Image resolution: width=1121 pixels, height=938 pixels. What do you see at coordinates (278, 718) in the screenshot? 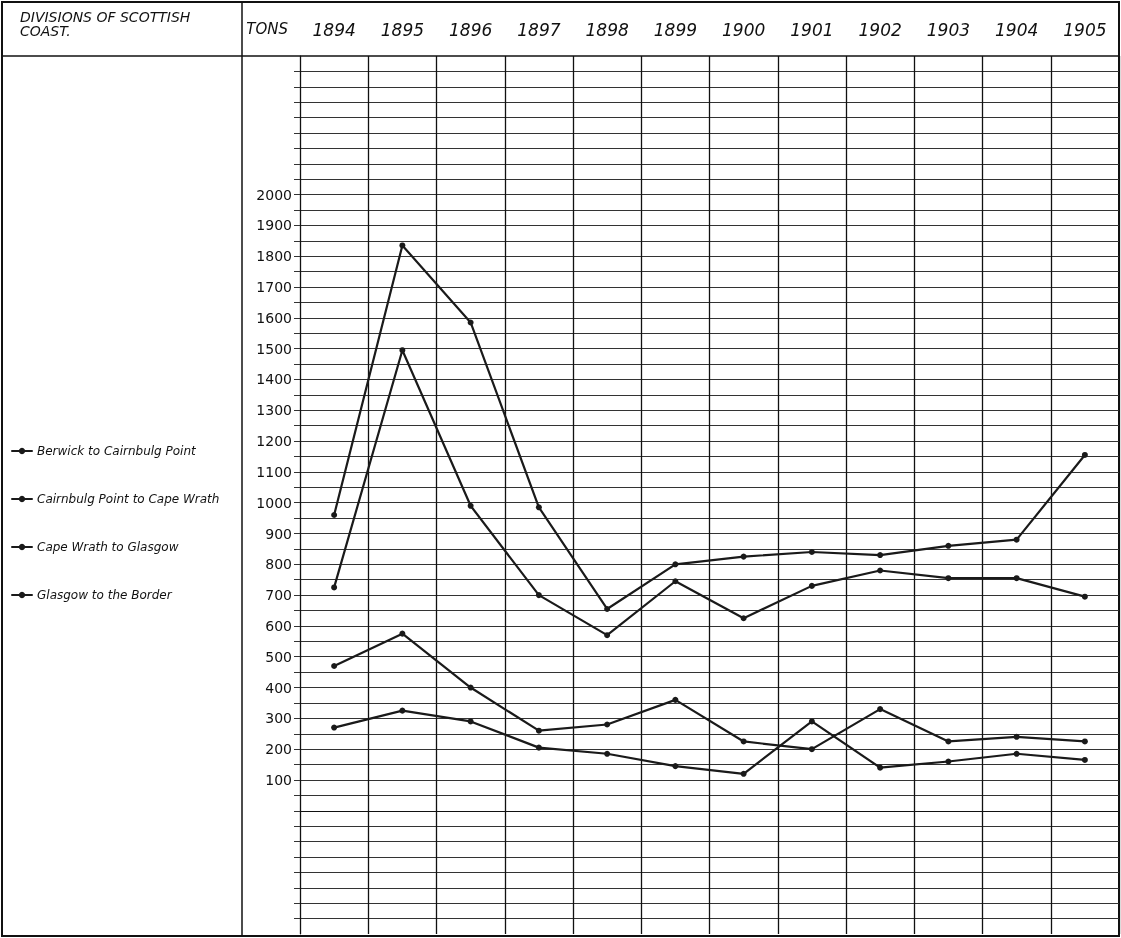
I see `y-tick-label: 300` at bounding box center [278, 718].